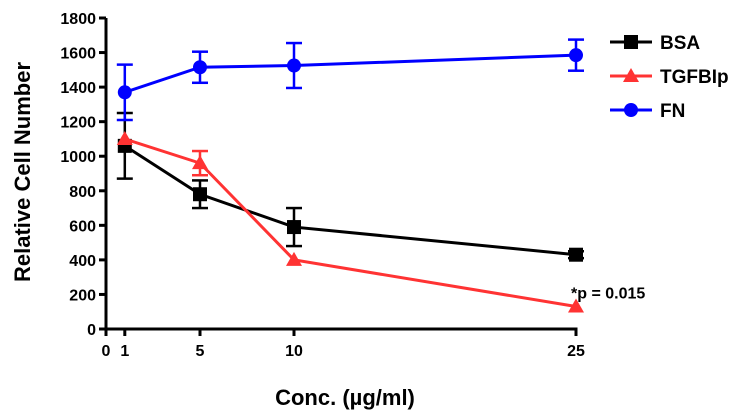  Describe the element at coordinates (82, 295) in the screenshot. I see `y-tick-label: 200` at that location.